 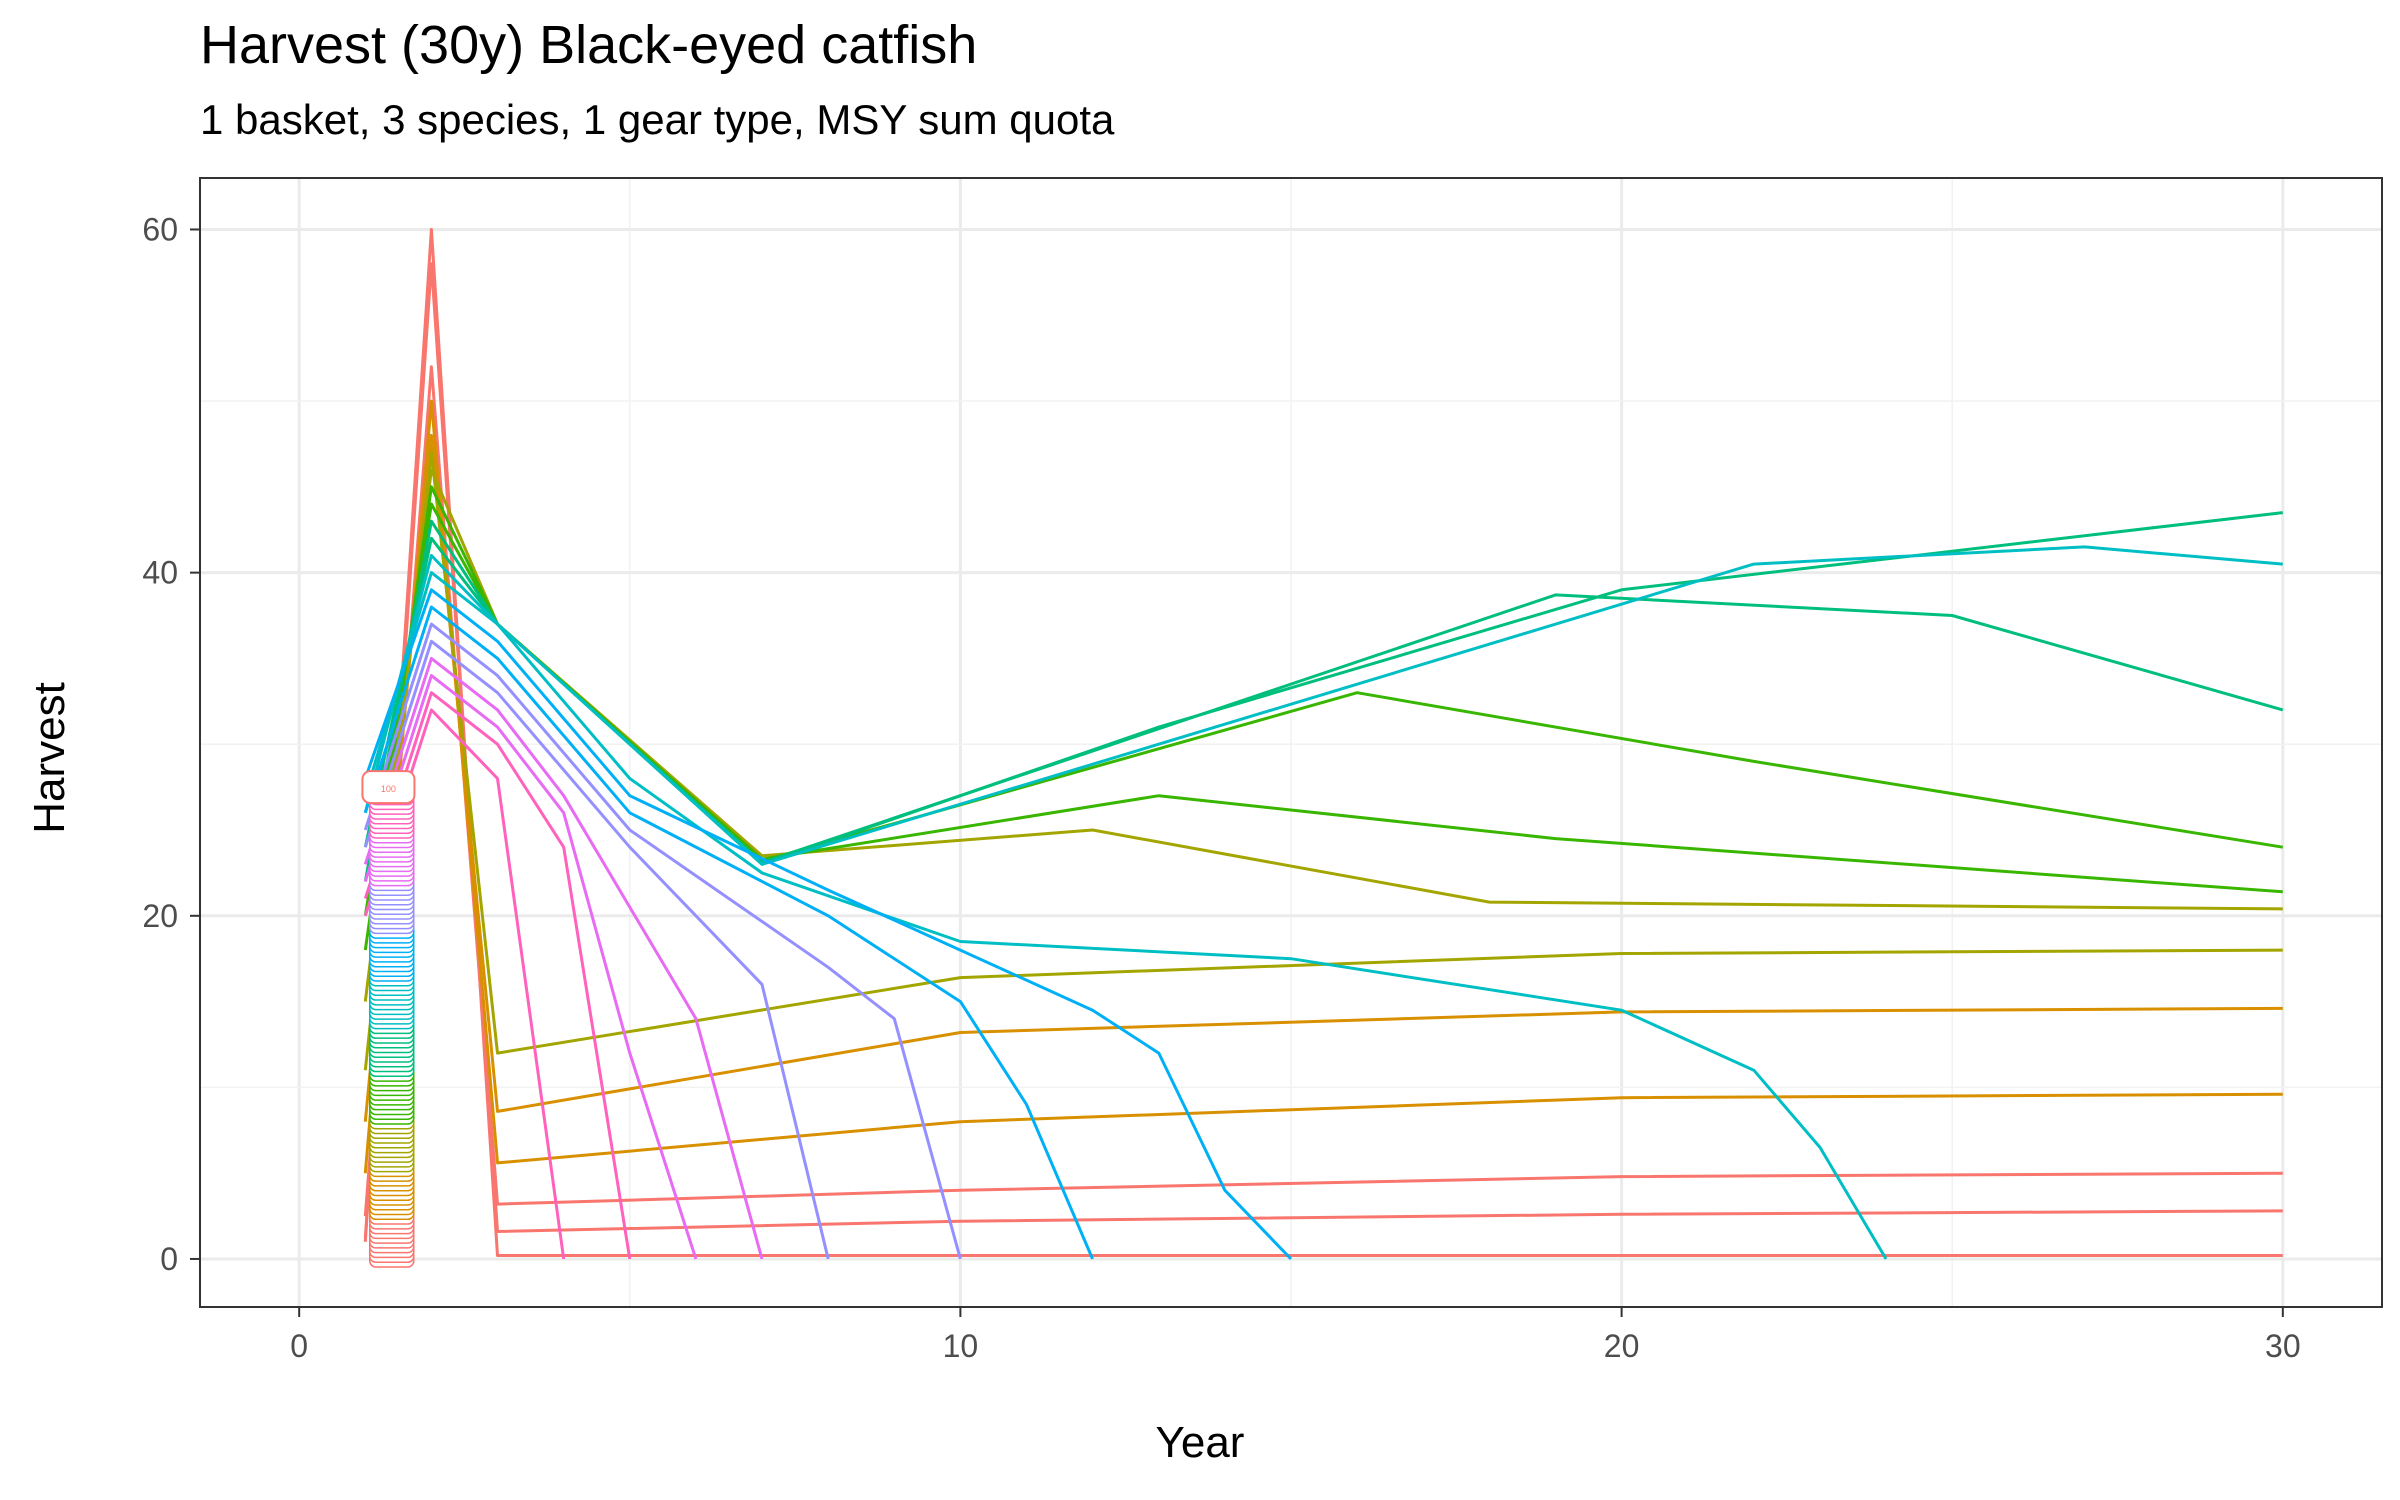 I want to click on x-tick-label: 0, so click(x=299, y=1346).